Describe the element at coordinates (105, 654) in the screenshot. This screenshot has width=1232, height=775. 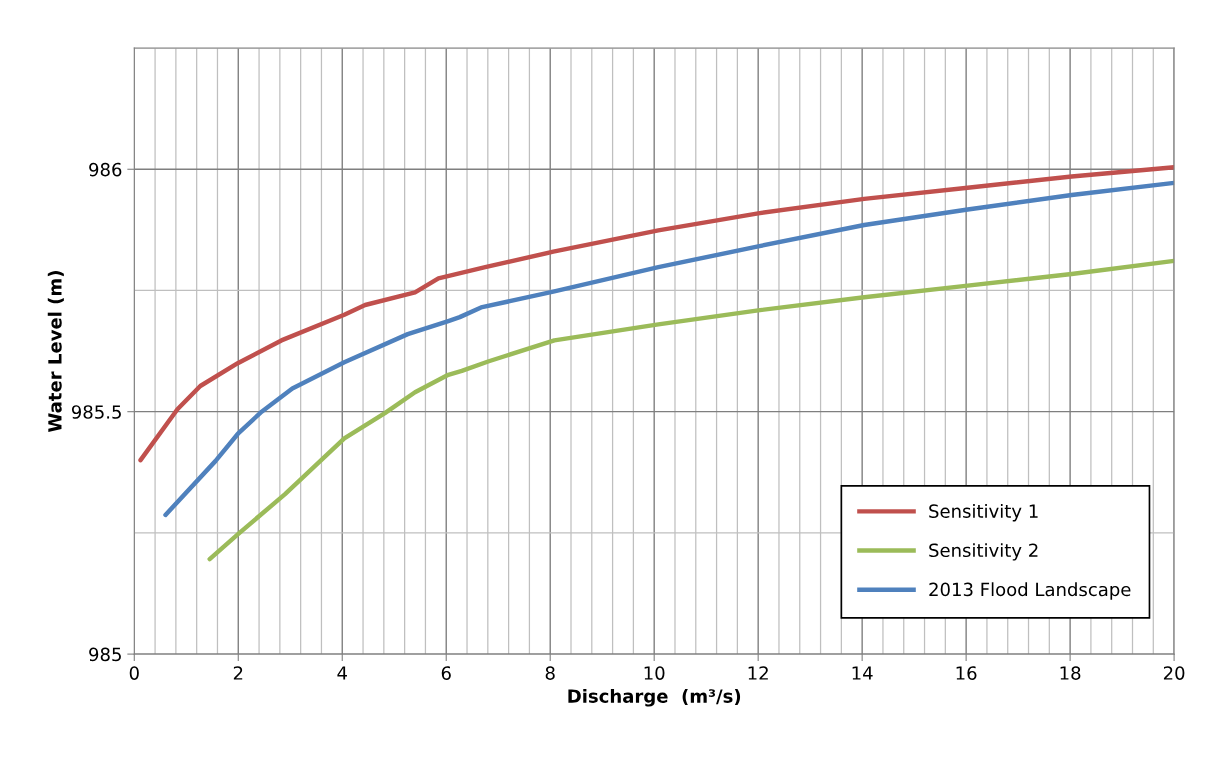
I see `y-tick-label: 985` at that location.